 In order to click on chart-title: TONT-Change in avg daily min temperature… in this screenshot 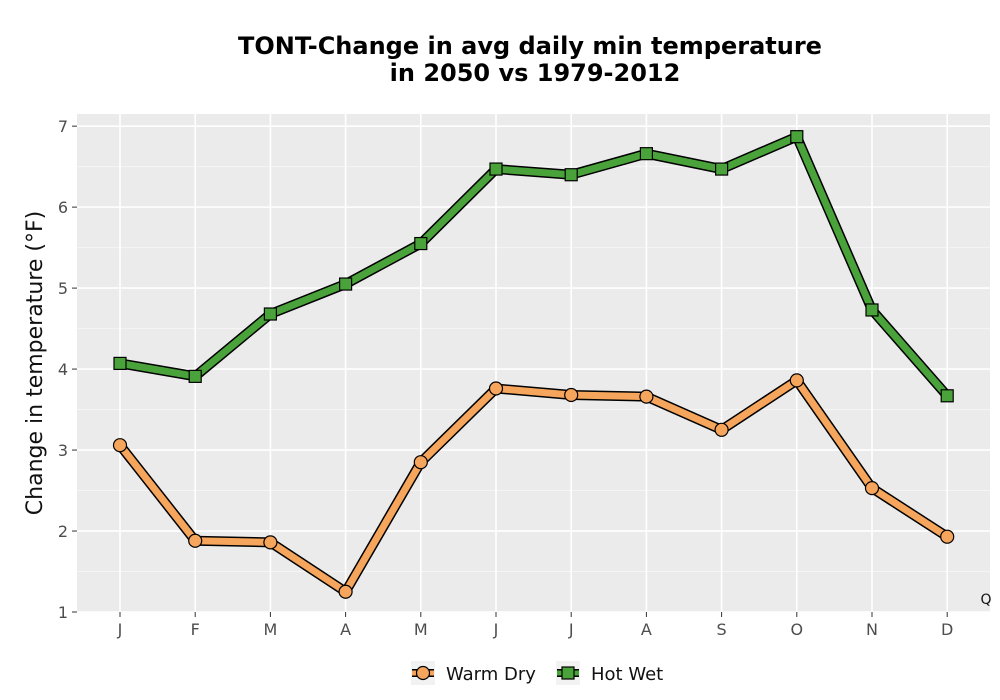, I will do `click(530, 59)`.